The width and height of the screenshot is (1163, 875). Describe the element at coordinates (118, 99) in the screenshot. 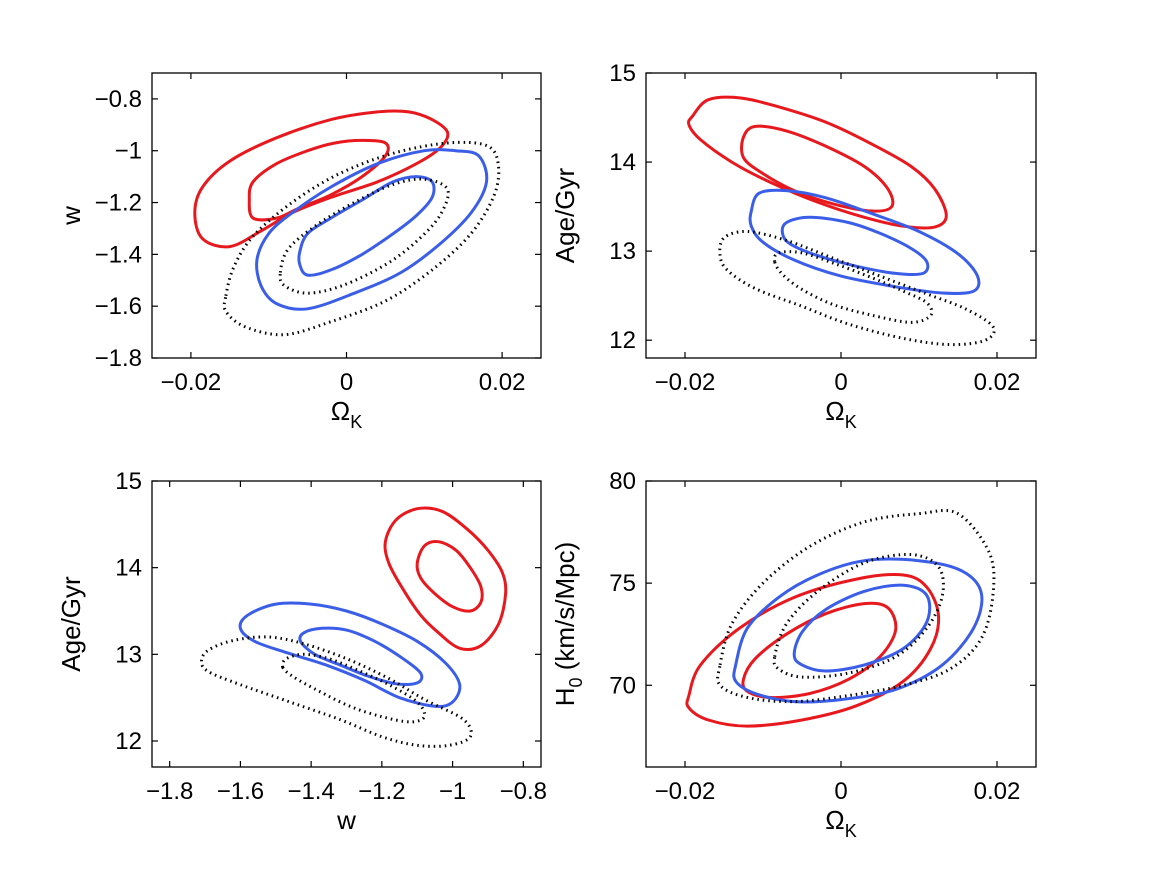

I see `y-tick-label: −0.8` at that location.